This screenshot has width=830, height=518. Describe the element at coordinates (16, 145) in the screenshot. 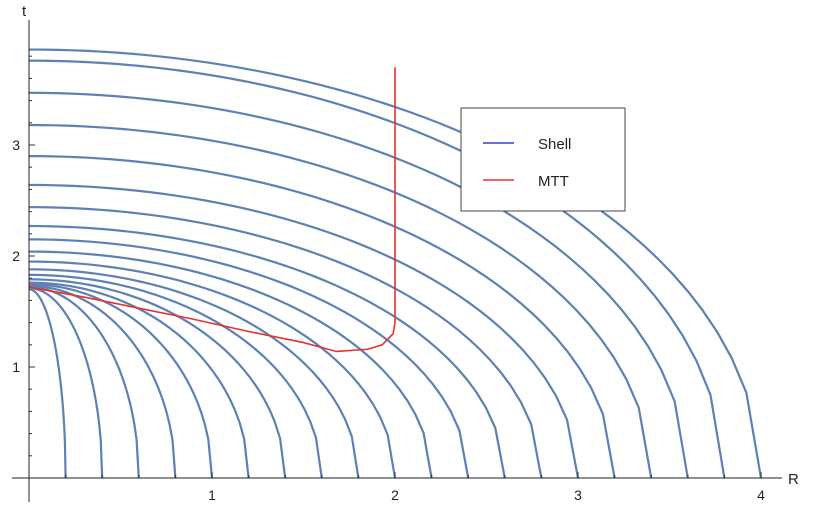

I see `y-tick-label-2: 3` at that location.